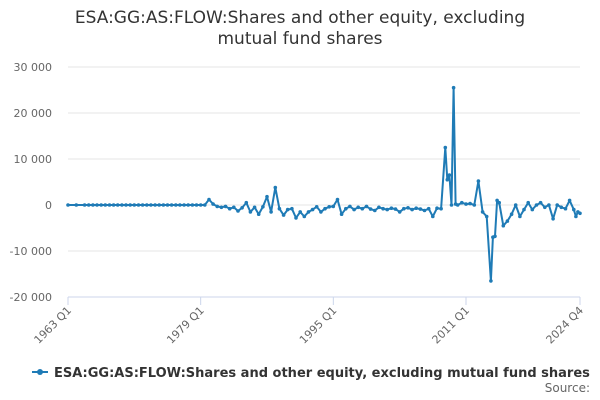 The height and width of the screenshot is (400, 600). What do you see at coordinates (185, 325) in the screenshot?
I see `x-tick-label: 1979 Q1` at bounding box center [185, 325].